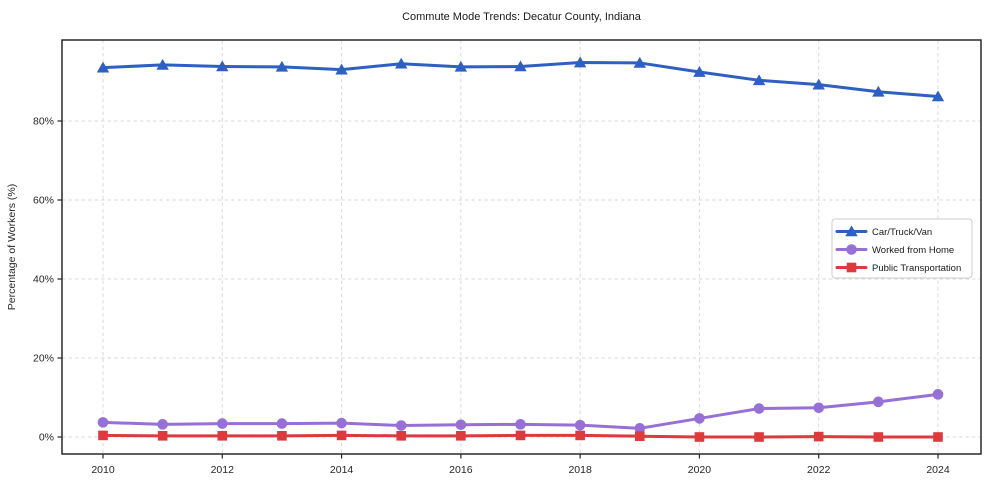 The height and width of the screenshot is (490, 990). I want to click on y-tick-label: 60%, so click(43, 201).